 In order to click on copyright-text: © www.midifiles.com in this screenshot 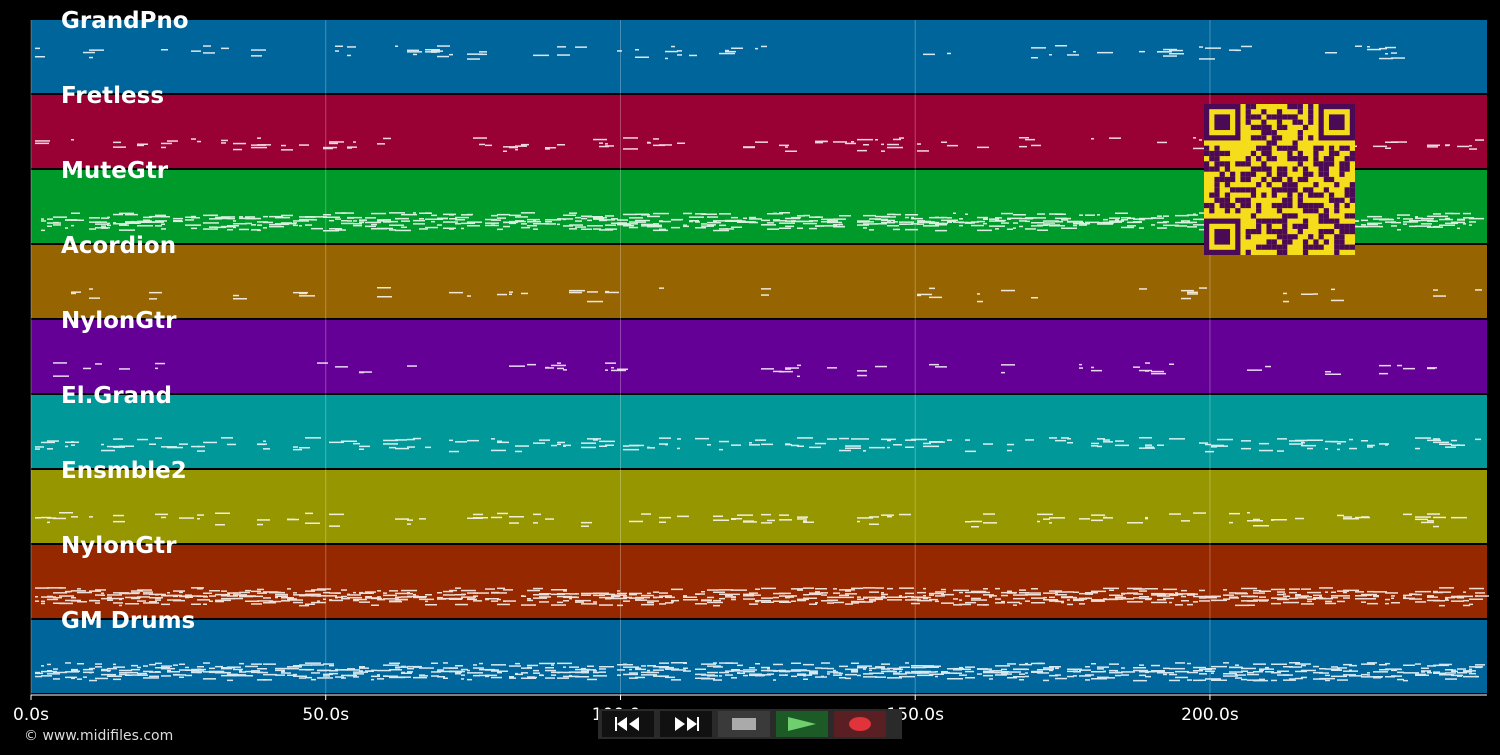, I will do `click(99, 736)`.